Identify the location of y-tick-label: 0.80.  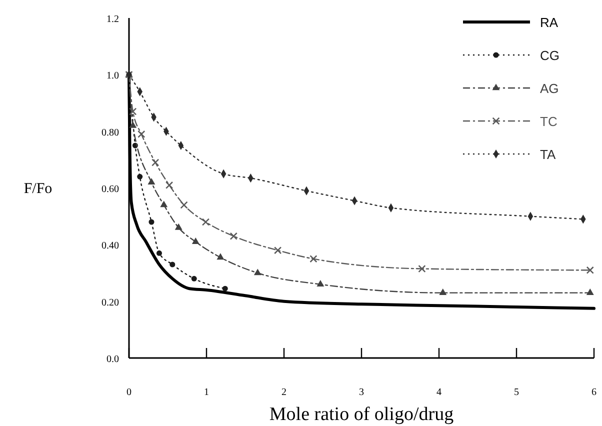
(110, 132).